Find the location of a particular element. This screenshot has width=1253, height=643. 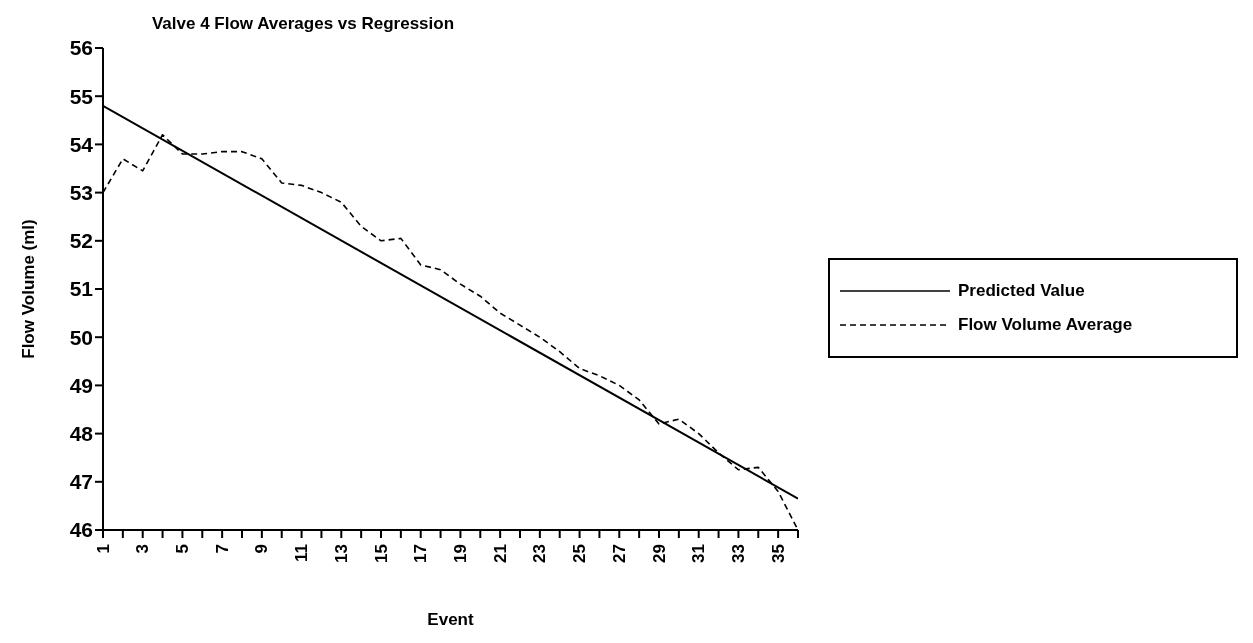

text: Flow Volume Average is located at coordinates (1045, 325).